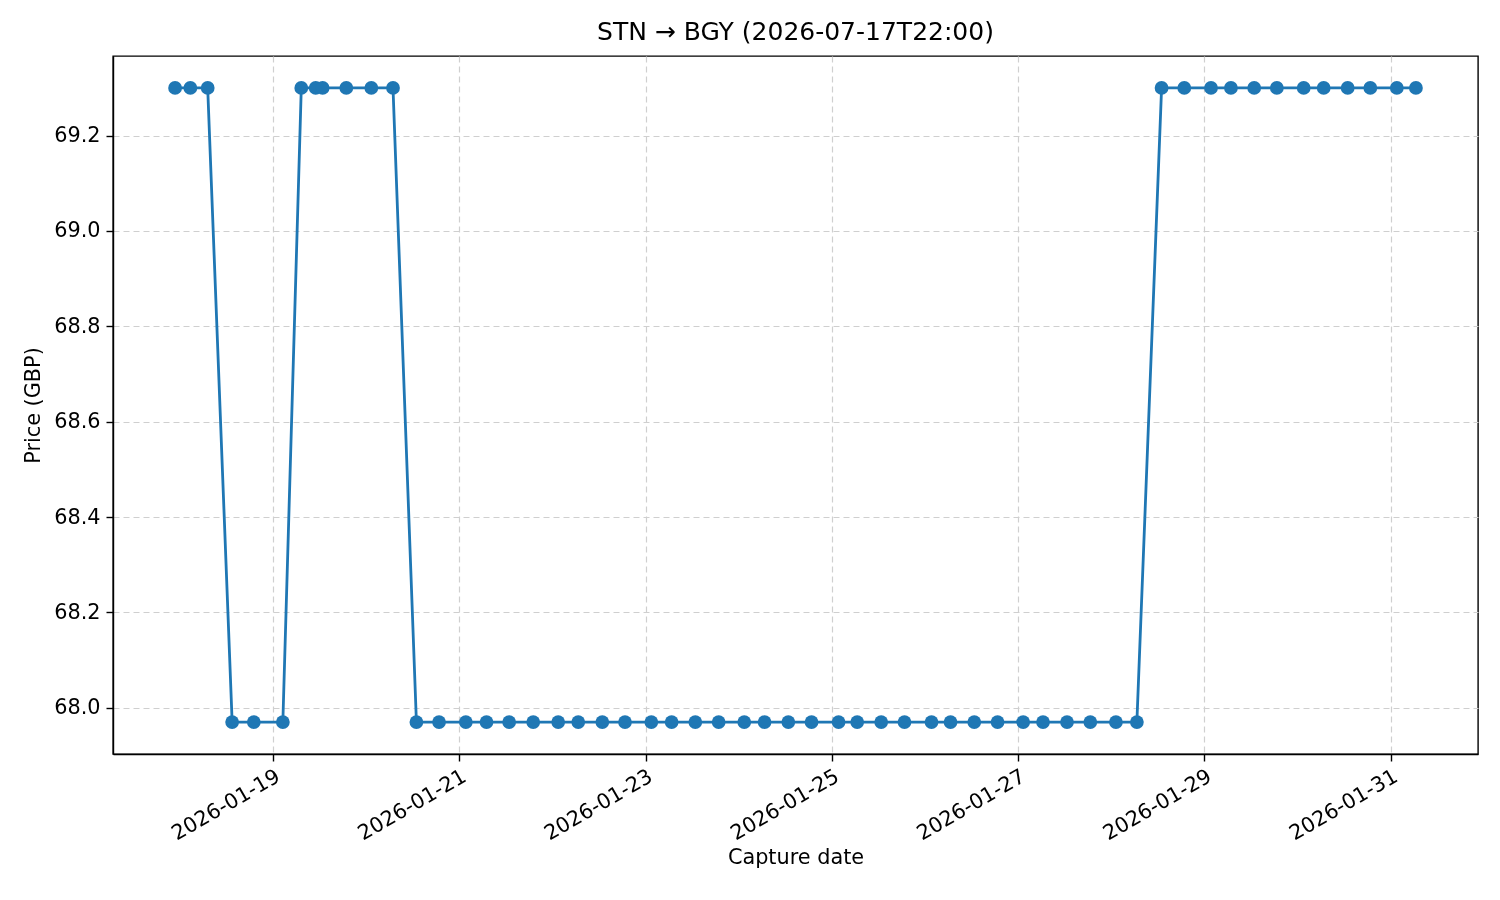 The image size is (1500, 900). What do you see at coordinates (77, 611) in the screenshot?
I see `y-tick-label: 68.2` at bounding box center [77, 611].